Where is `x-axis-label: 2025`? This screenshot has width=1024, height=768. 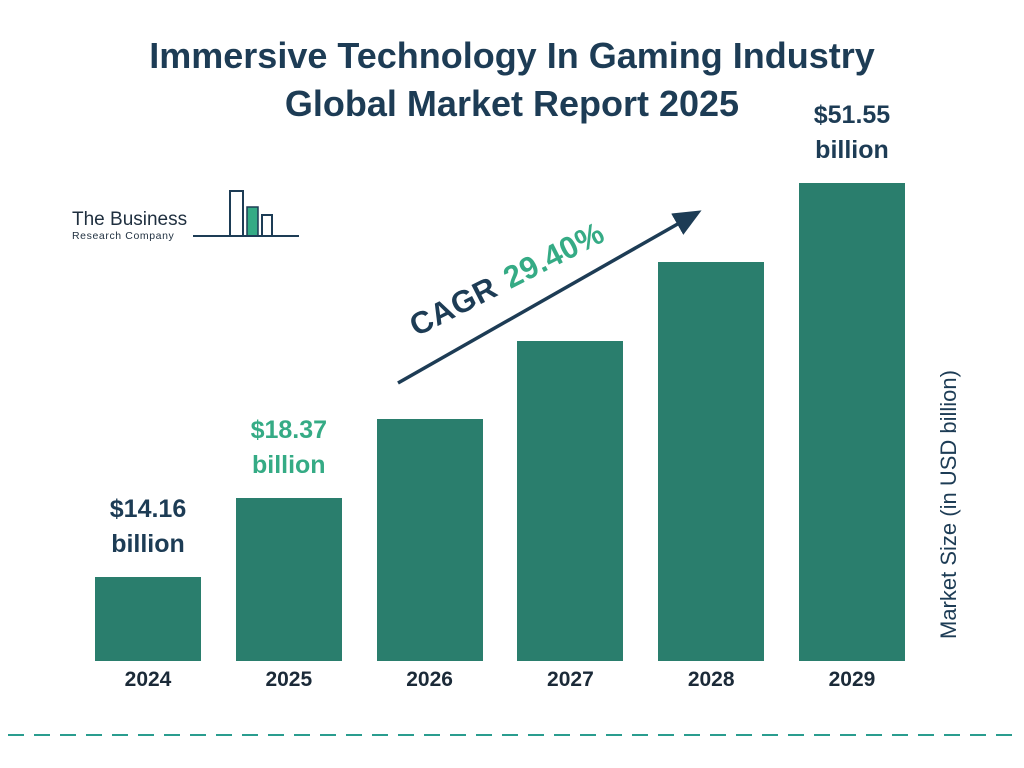
x-axis-label: 2025 is located at coordinates (289, 679).